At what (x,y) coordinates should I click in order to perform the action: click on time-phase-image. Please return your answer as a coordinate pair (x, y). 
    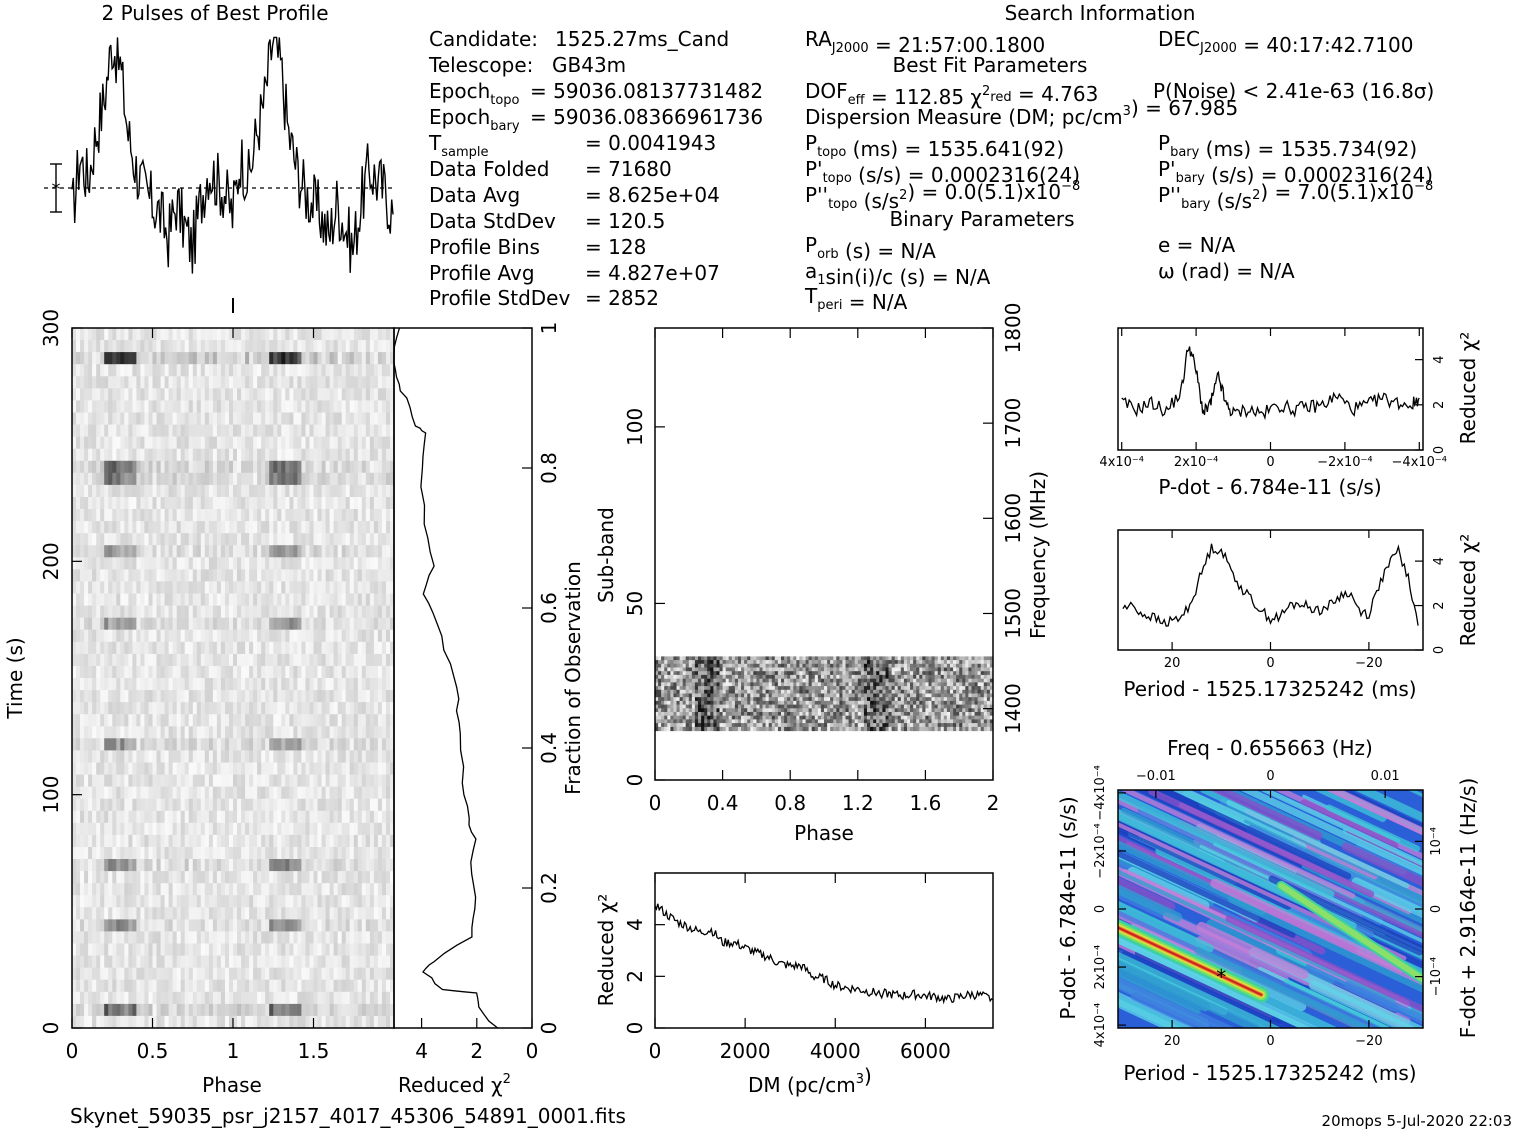
    Looking at the image, I should click on (233, 678).